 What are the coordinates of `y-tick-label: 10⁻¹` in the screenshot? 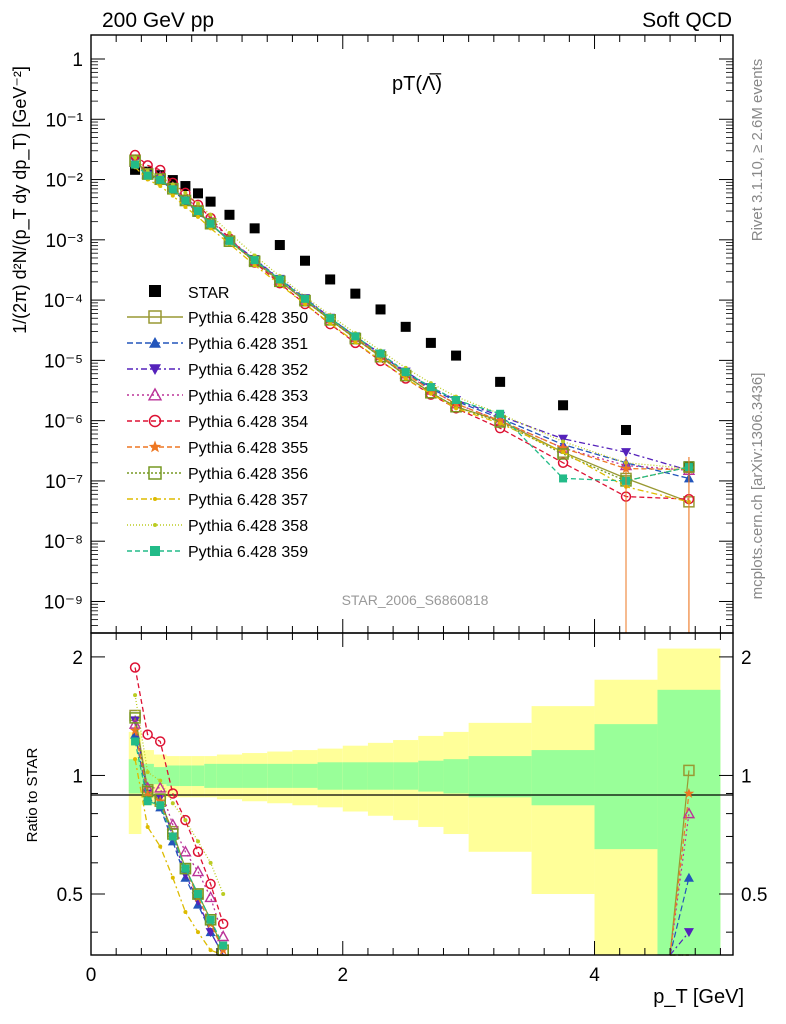 It's located at (65, 120).